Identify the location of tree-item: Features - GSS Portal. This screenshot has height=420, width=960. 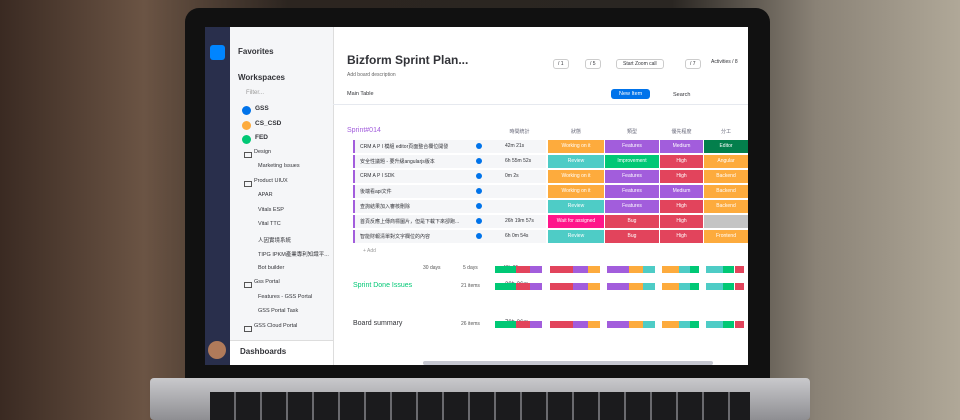
(285, 296).